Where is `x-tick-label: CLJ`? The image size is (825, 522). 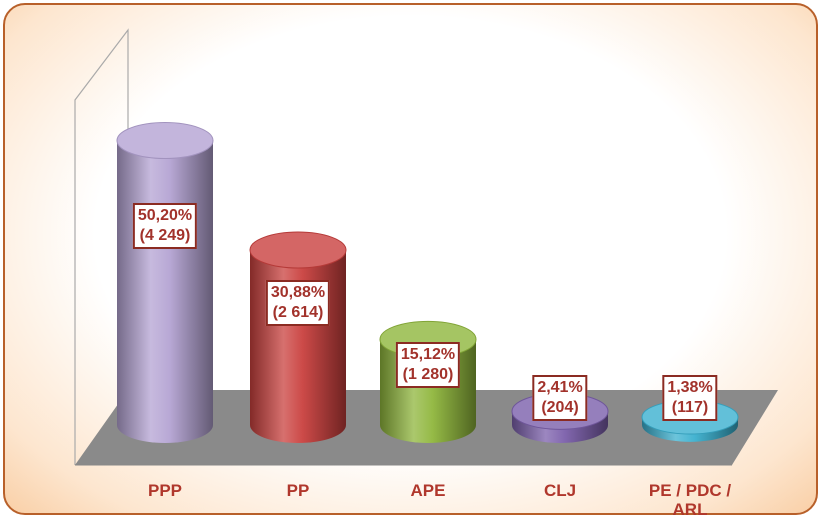
x-tick-label: CLJ is located at coordinates (560, 490).